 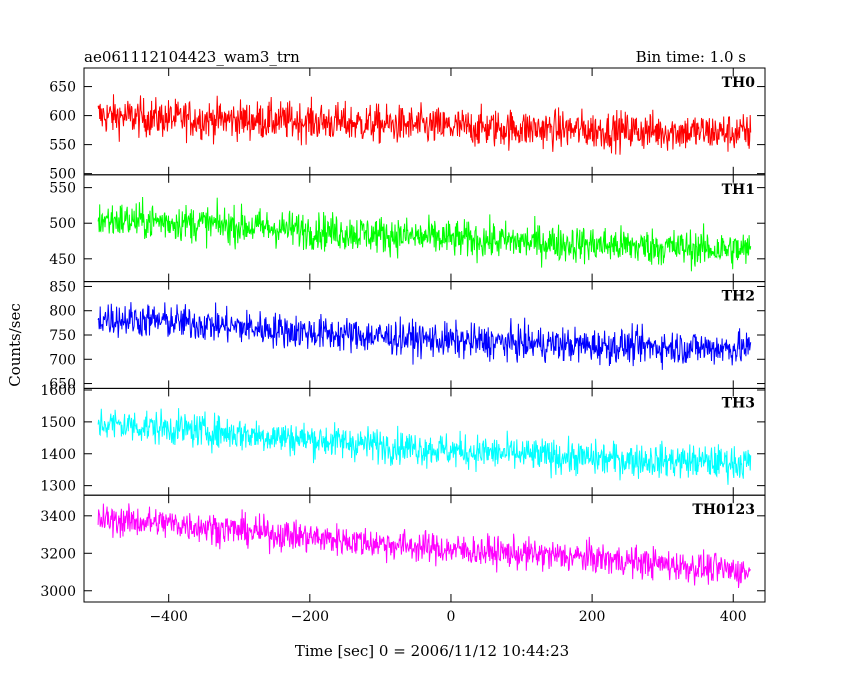 What do you see at coordinates (62, 360) in the screenshot?
I see `y-tick-label: 700` at bounding box center [62, 360].